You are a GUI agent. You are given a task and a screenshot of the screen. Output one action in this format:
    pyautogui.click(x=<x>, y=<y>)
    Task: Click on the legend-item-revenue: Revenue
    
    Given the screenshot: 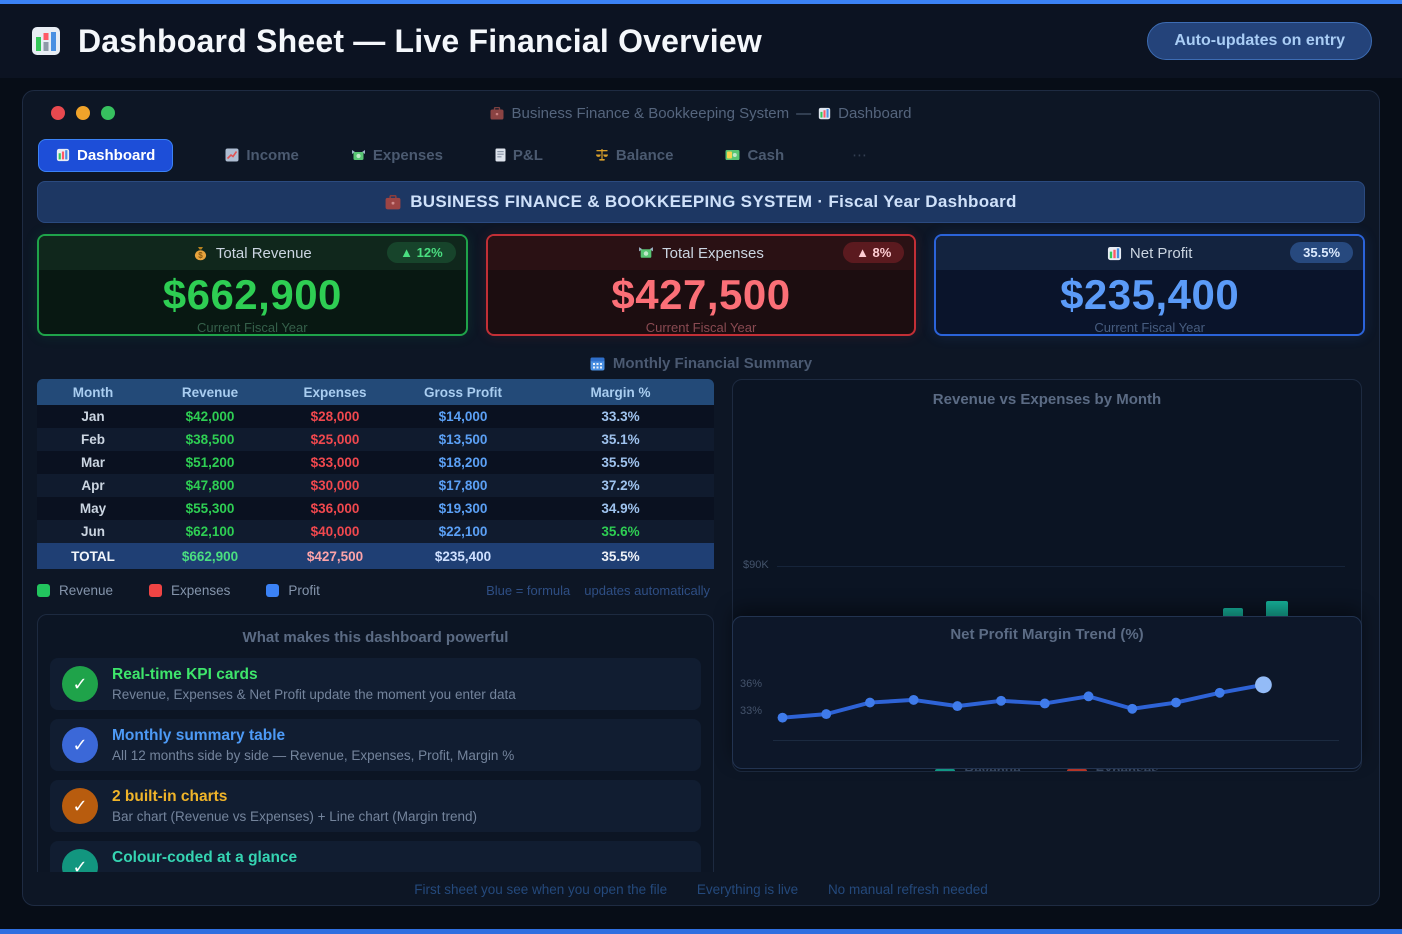 What is the action you would take?
    pyautogui.click(x=75, y=590)
    